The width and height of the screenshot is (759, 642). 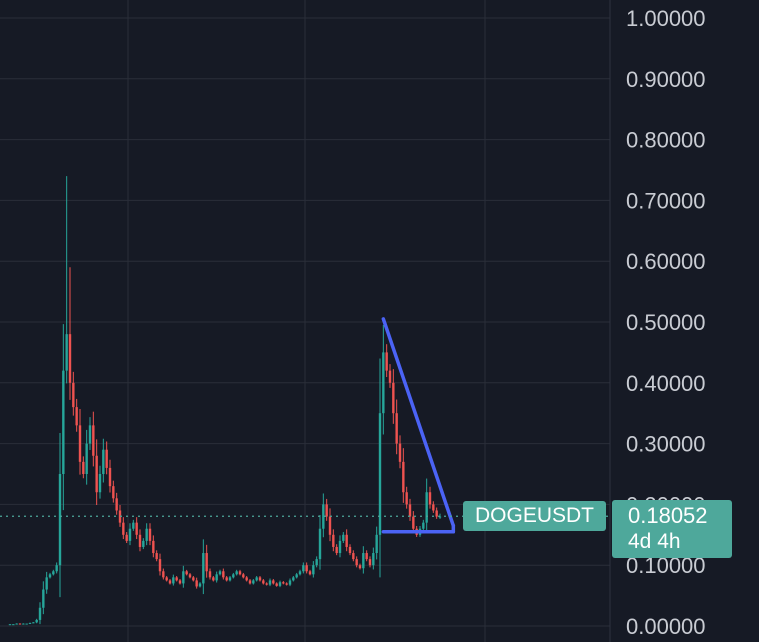 I want to click on y-tick-label: 0.80000, so click(x=666, y=140).